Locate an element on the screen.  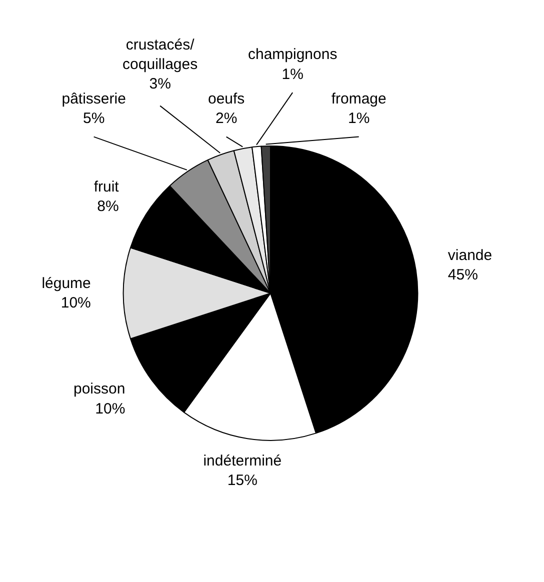
slice-label: poisson is located at coordinates (99, 389).